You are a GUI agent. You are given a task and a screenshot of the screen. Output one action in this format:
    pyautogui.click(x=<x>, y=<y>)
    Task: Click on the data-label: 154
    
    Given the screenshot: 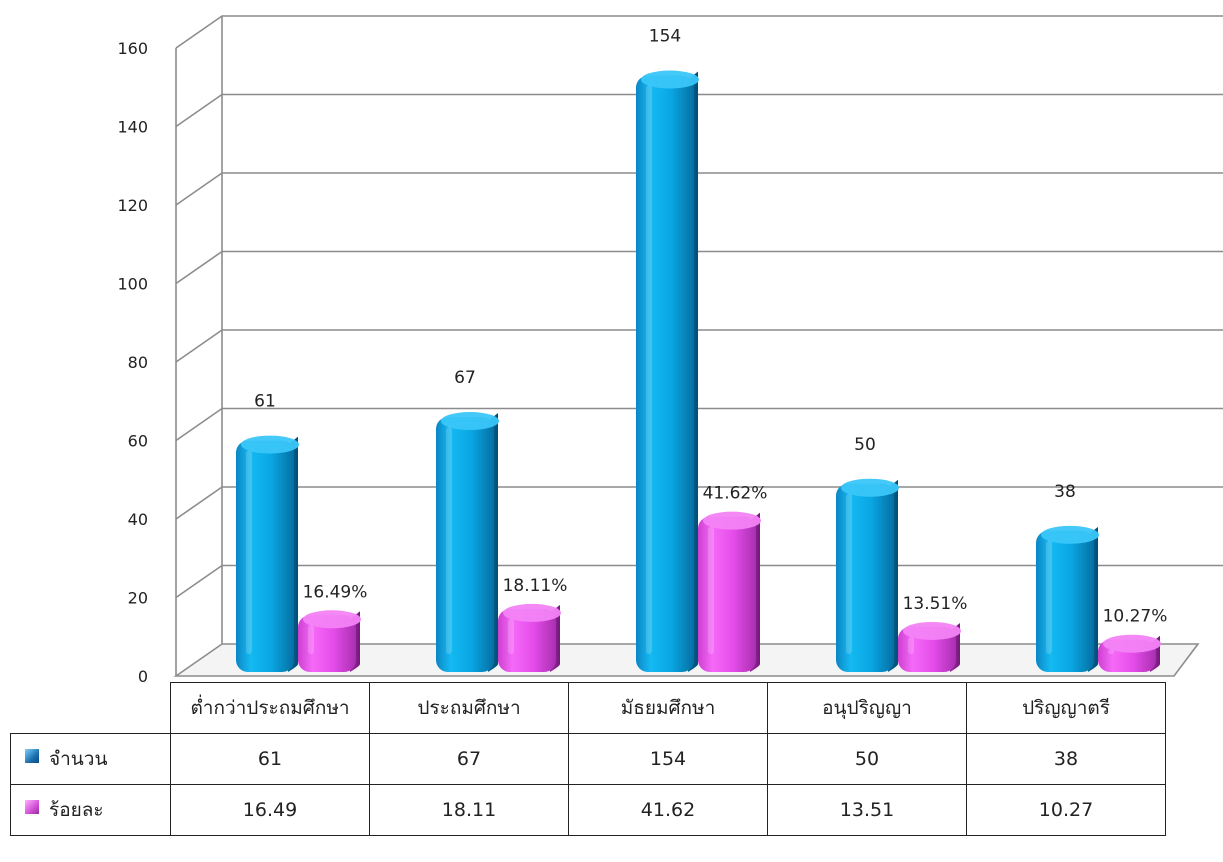 What is the action you would take?
    pyautogui.click(x=665, y=37)
    